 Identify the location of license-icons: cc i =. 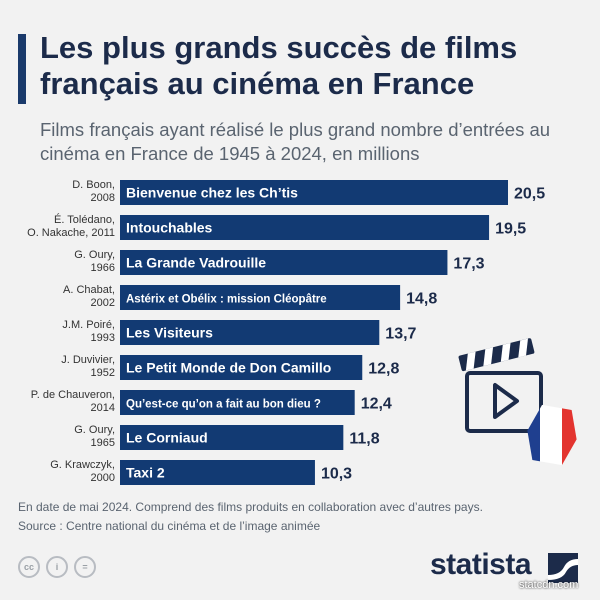
(68, 569).